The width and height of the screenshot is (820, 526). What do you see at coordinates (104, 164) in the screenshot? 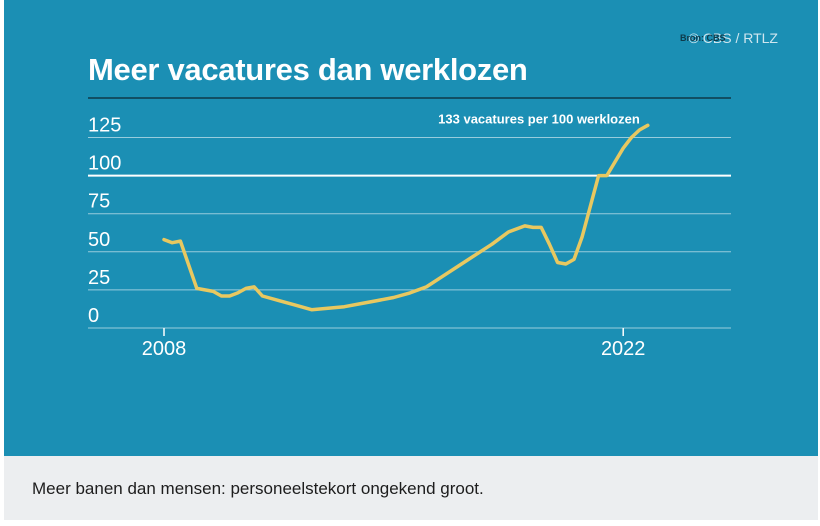
I see `y-tick-label: 100` at bounding box center [104, 164].